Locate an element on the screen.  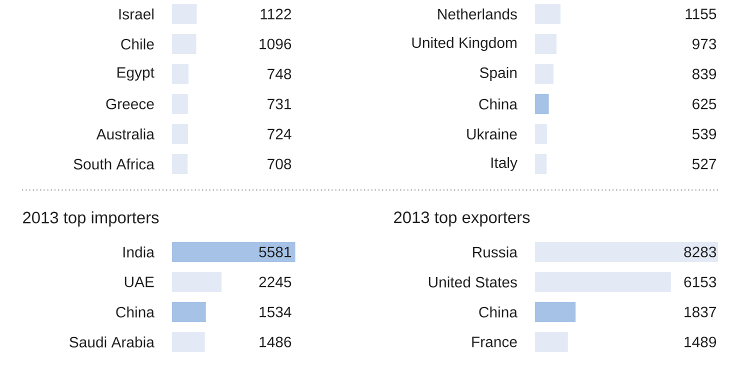
data-label: 724 is located at coordinates (280, 134).